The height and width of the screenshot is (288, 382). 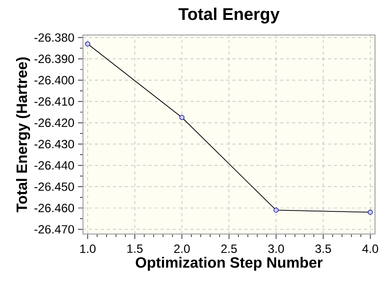 I want to click on x-axis-title: Optimization Step Number, so click(x=229, y=263).